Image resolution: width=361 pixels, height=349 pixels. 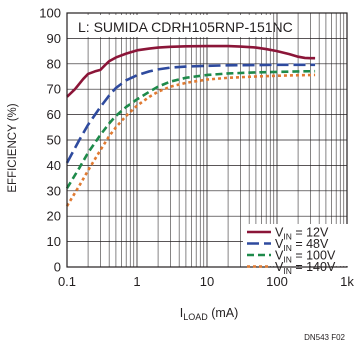 I want to click on x-axis-label-sub: LOAD, so click(x=195, y=317).